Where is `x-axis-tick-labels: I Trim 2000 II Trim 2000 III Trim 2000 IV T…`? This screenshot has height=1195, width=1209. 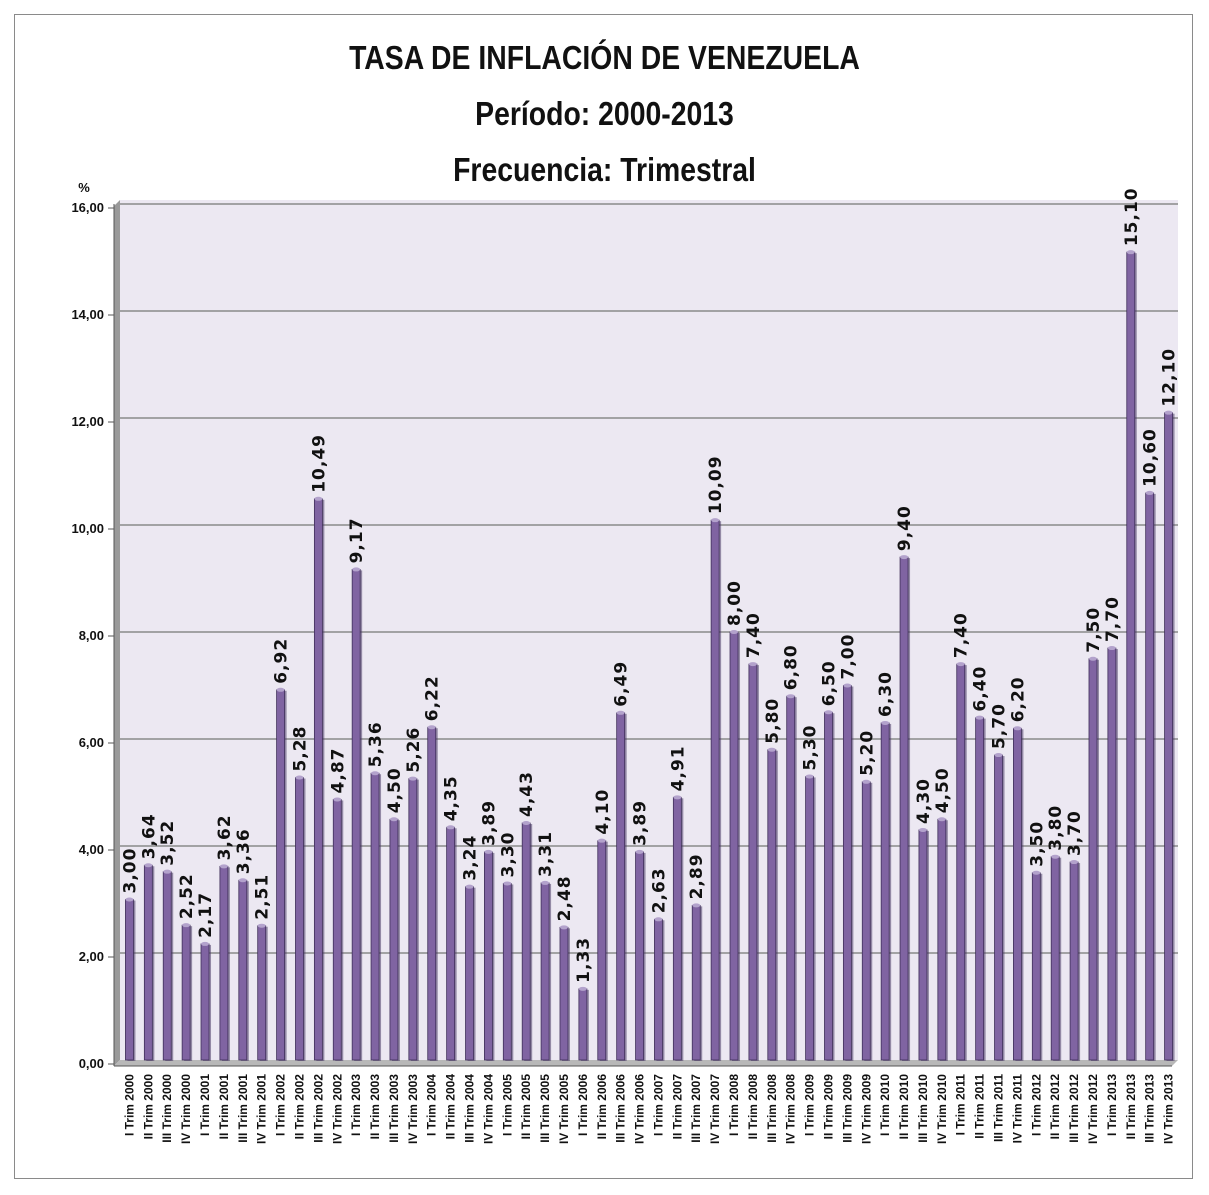 x-axis-tick-labels: I Trim 2000 II Trim 2000 III Trim 2000 IV T… is located at coordinates (648, 1109).